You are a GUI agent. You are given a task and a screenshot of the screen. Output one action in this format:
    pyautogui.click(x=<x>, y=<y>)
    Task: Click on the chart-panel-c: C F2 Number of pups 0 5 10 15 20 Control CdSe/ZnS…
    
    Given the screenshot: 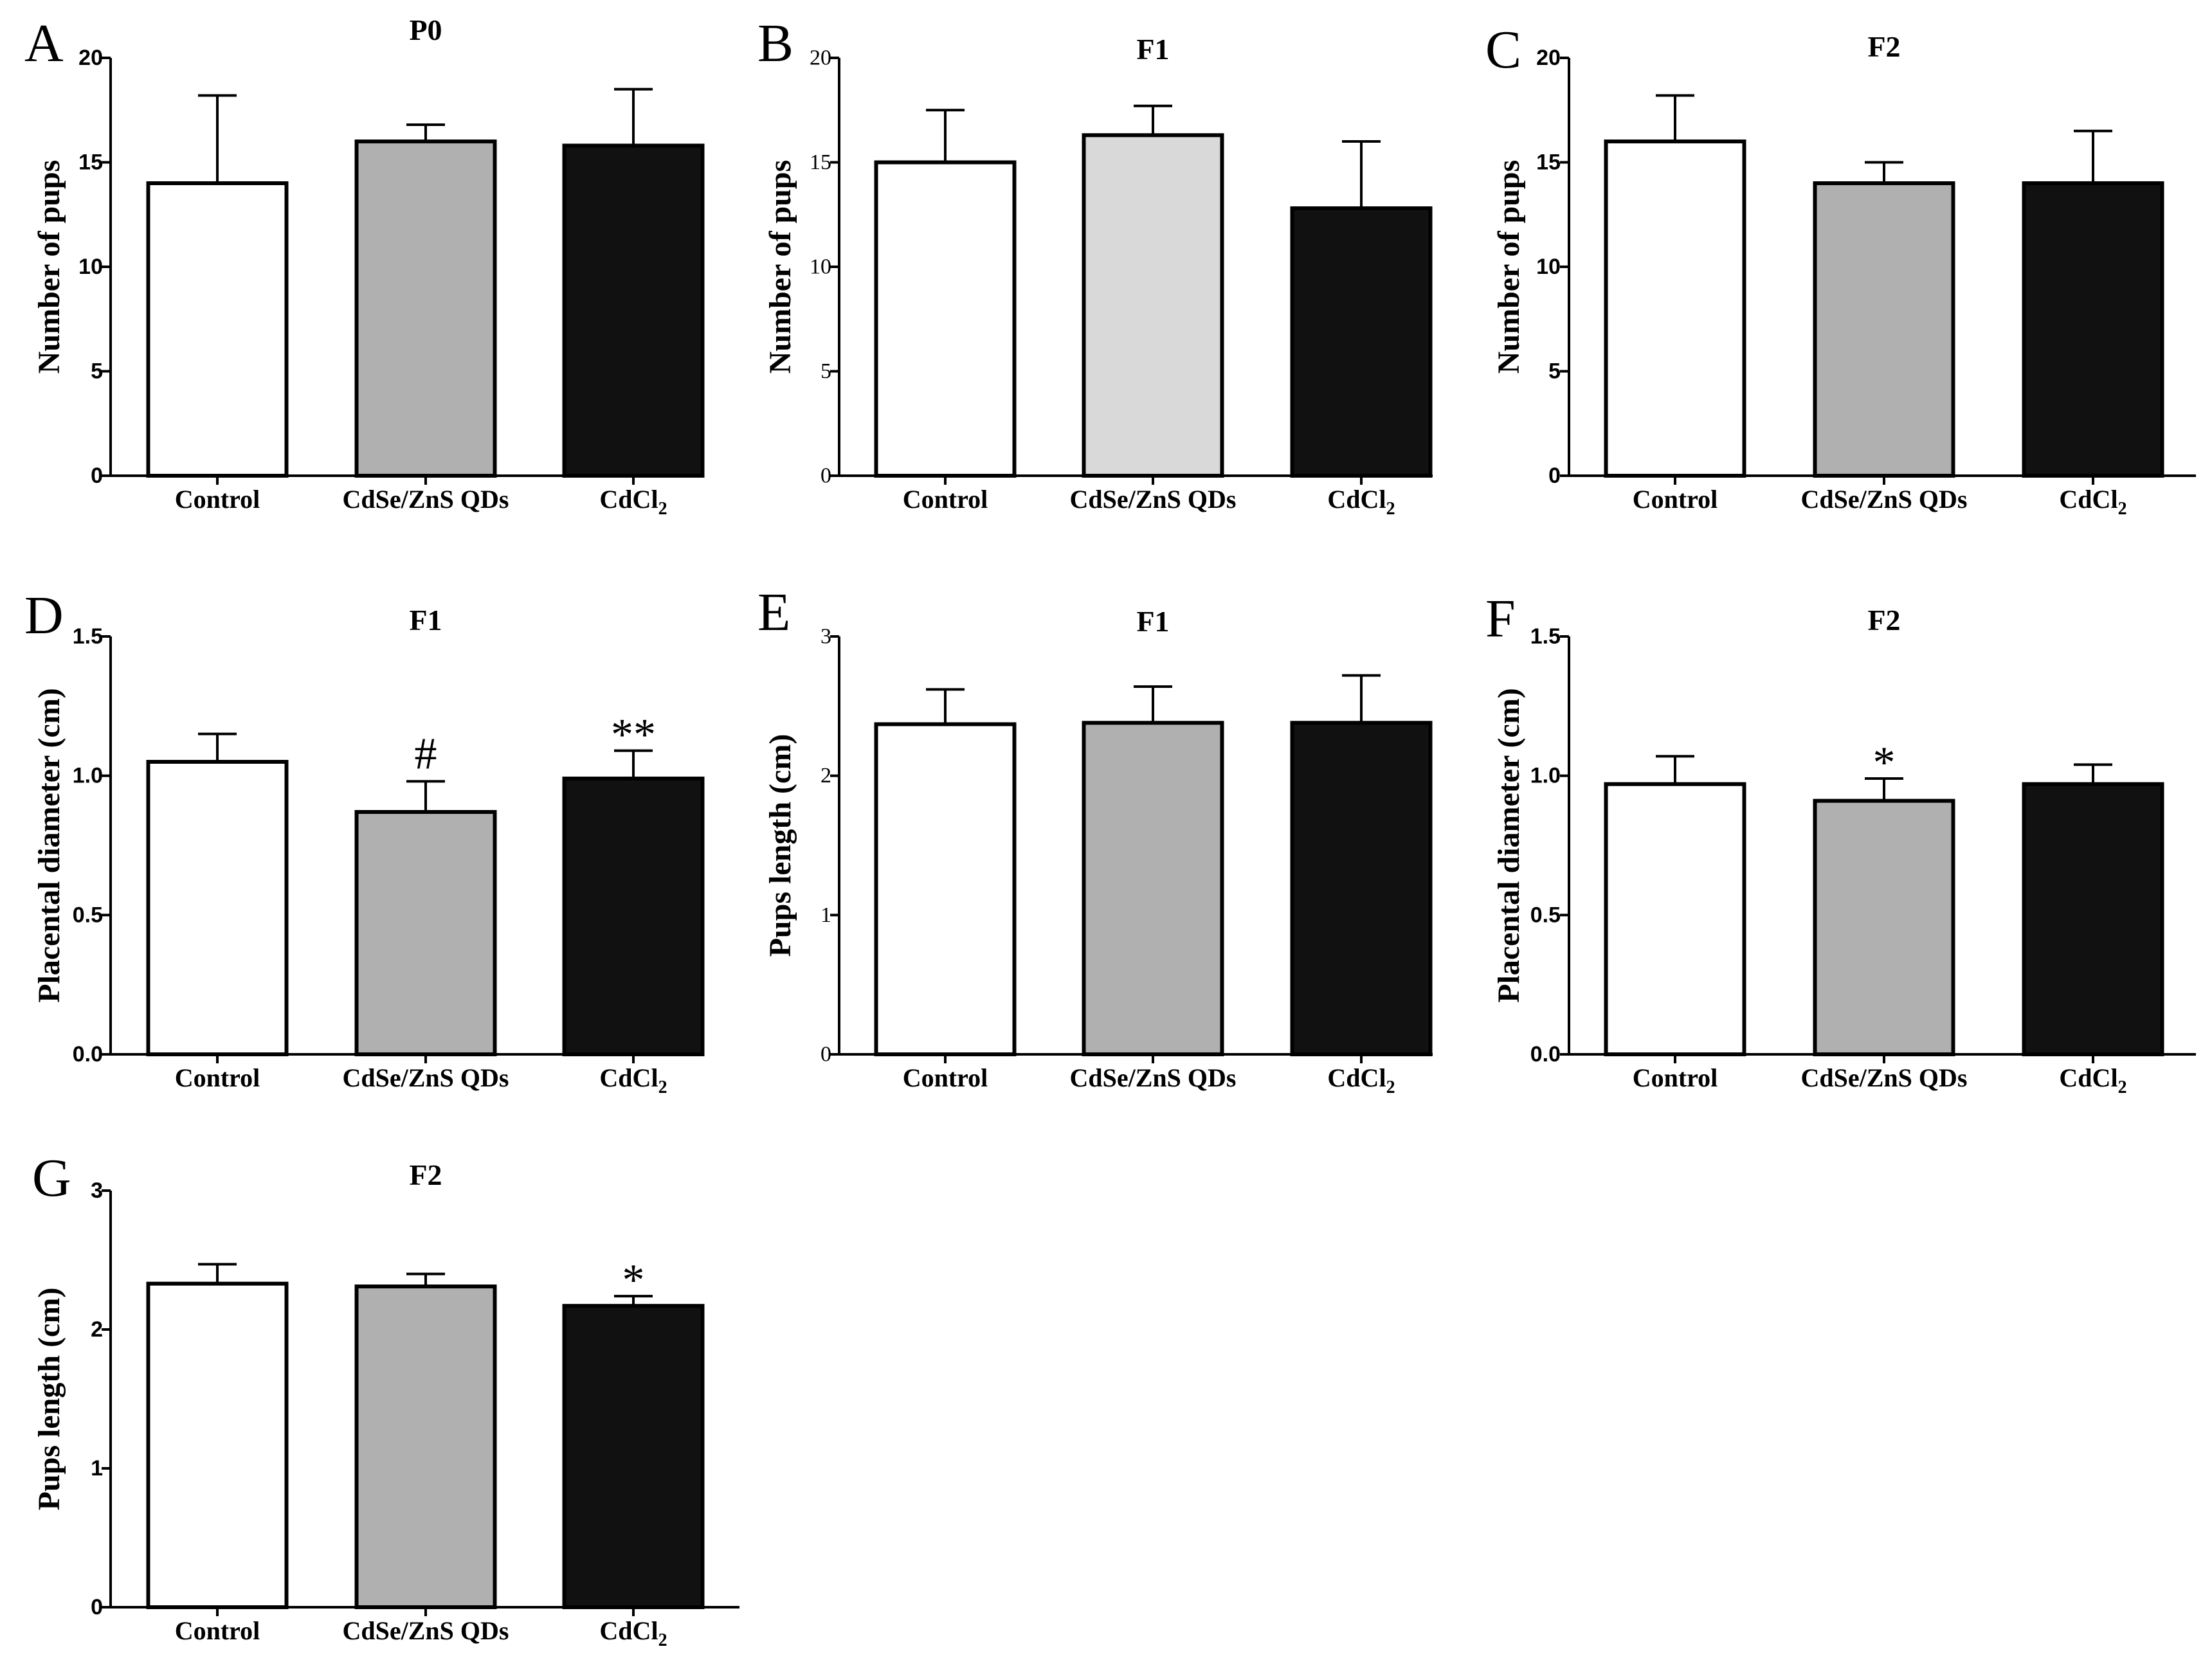 What is the action you would take?
    pyautogui.click(x=1840, y=269)
    